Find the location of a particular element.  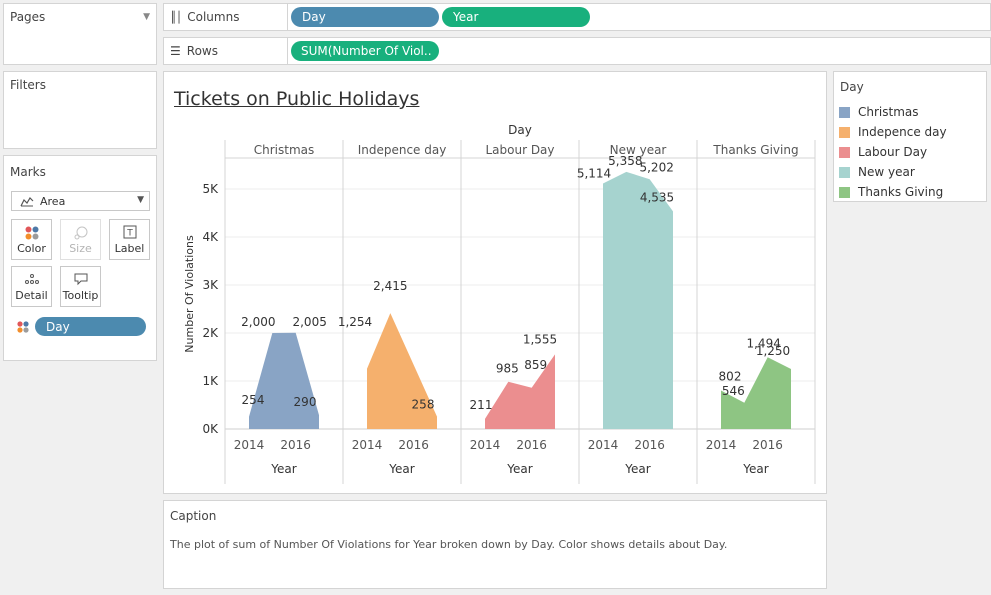

color-field-pill-label: Day is located at coordinates (58, 326).